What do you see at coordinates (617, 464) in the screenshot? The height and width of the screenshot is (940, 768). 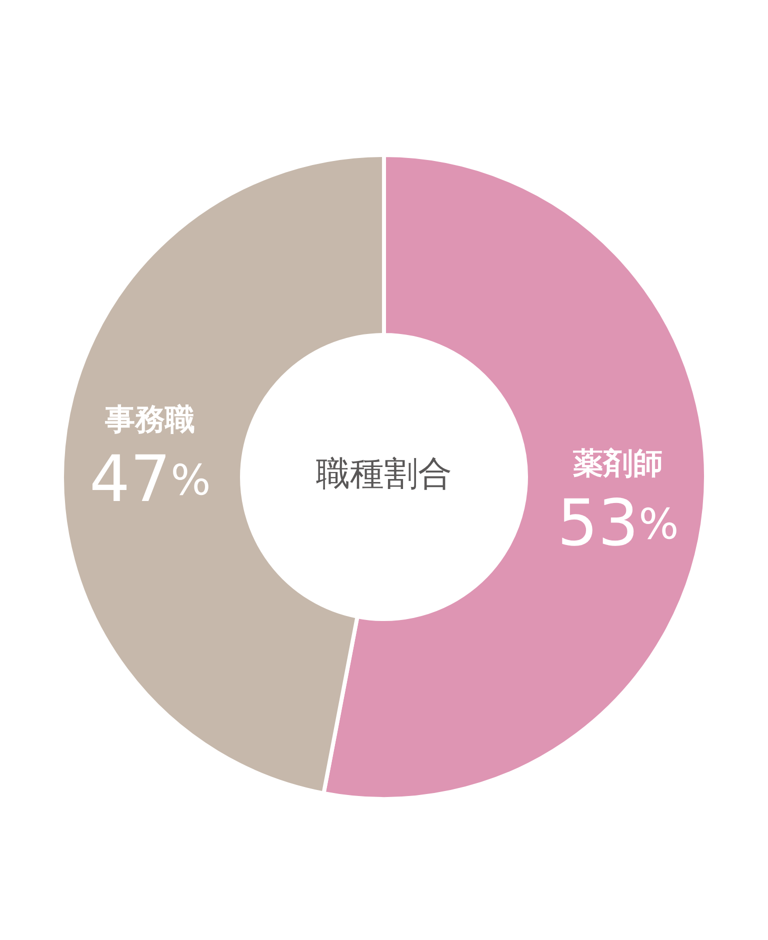 I see `slice-label: 薬剤師` at bounding box center [617, 464].